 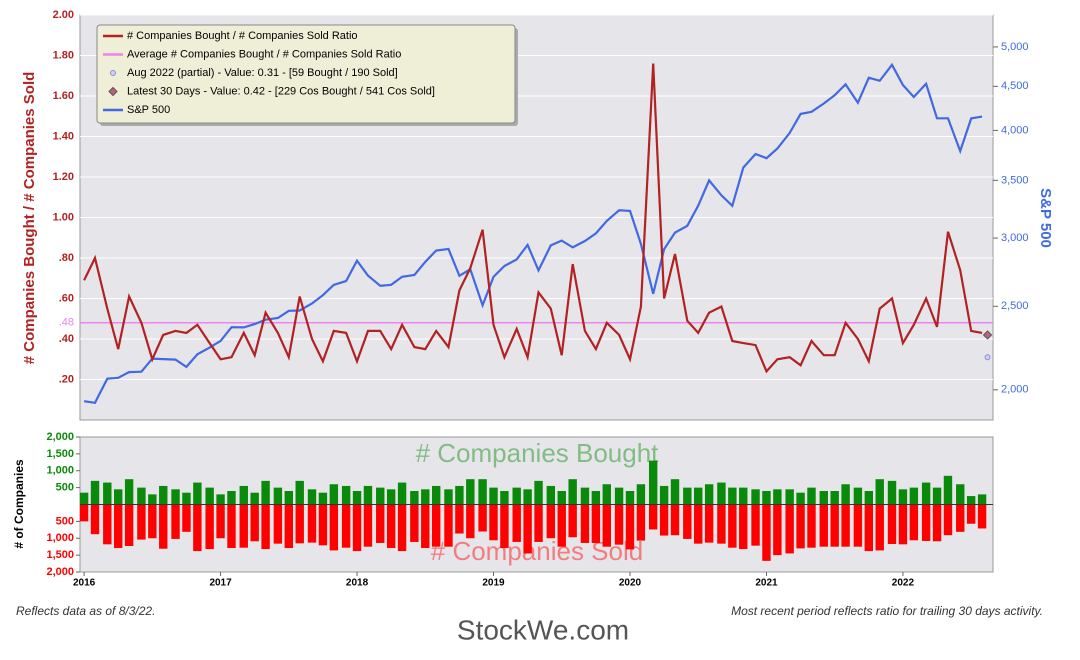 I want to click on y-tick-label: 1.20, so click(x=63, y=177).